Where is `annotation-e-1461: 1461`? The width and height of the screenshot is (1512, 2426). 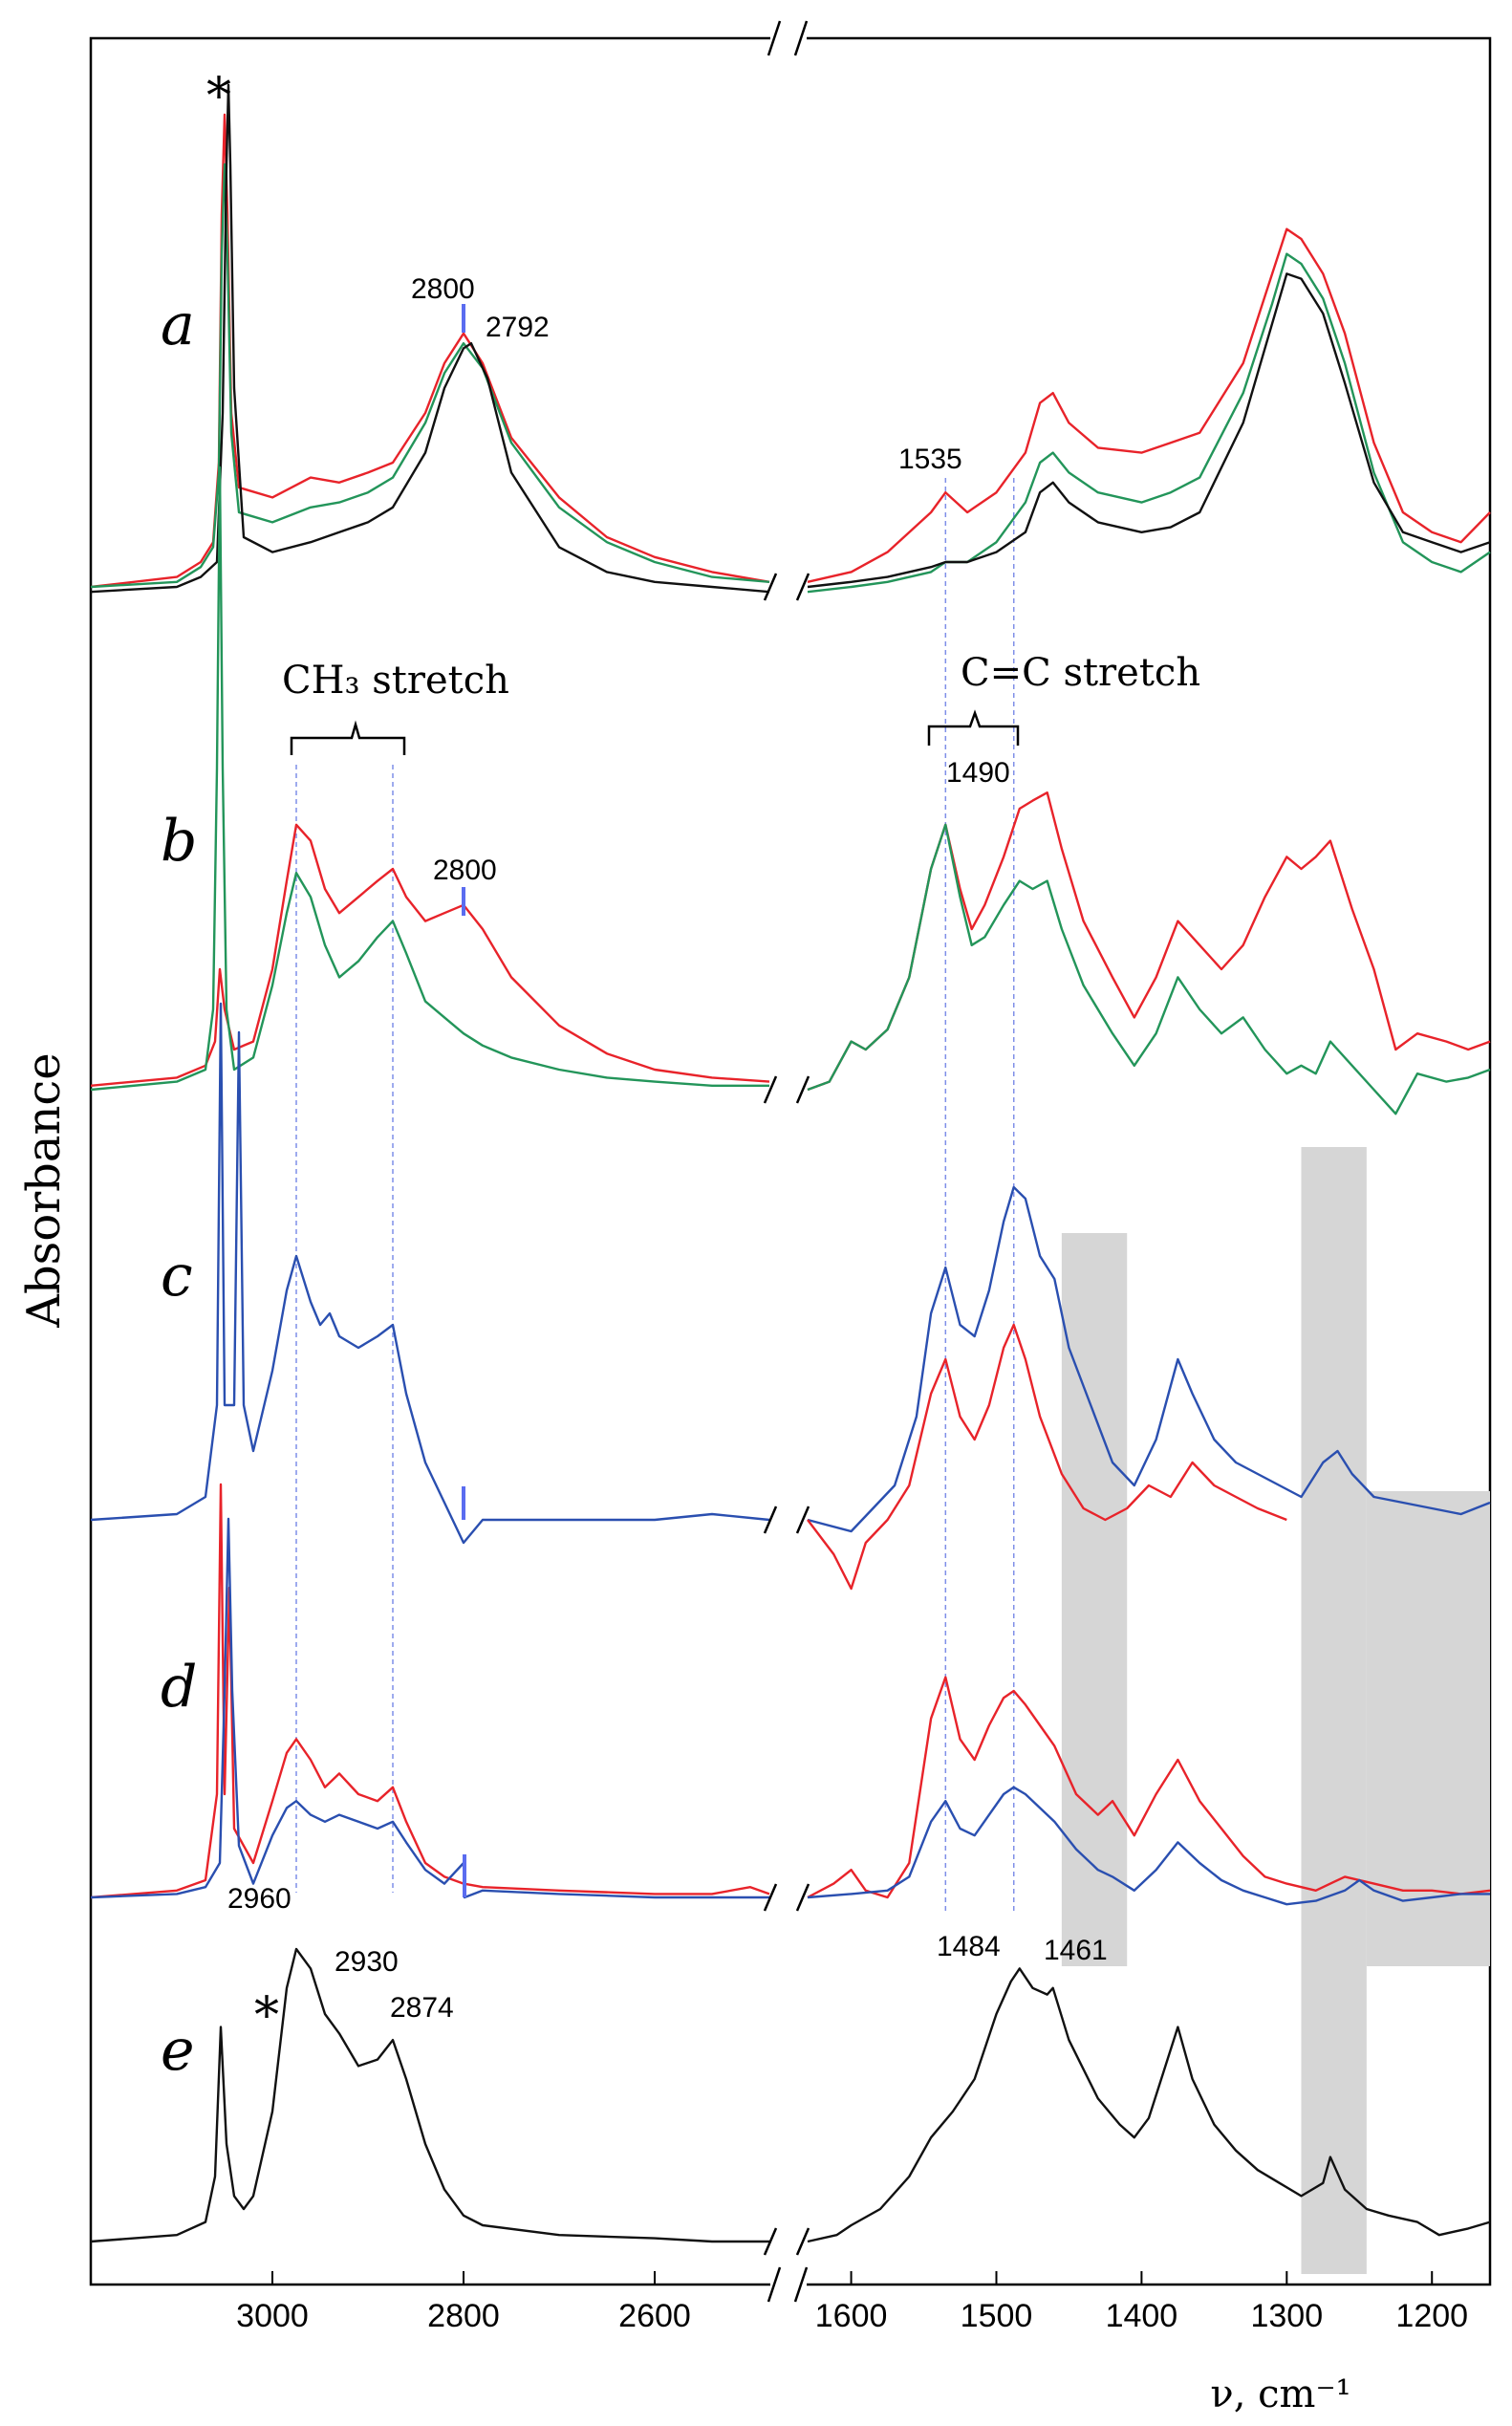
annotation-e-1461: 1461 is located at coordinates (1076, 1950).